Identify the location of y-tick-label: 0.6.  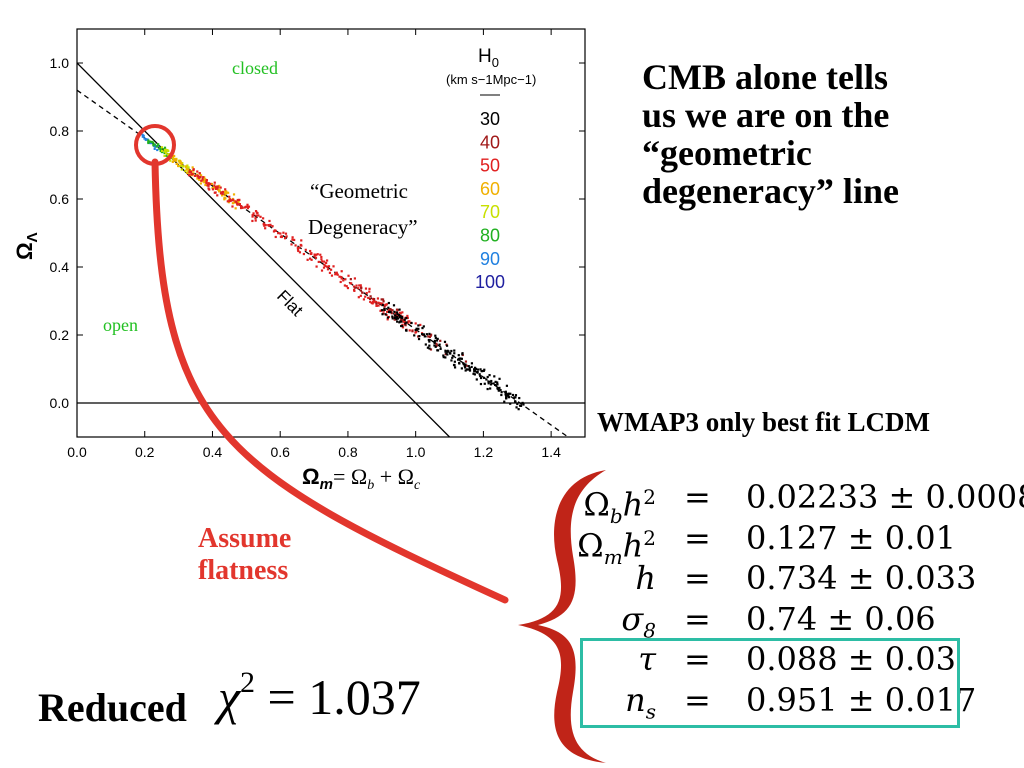
(60, 199).